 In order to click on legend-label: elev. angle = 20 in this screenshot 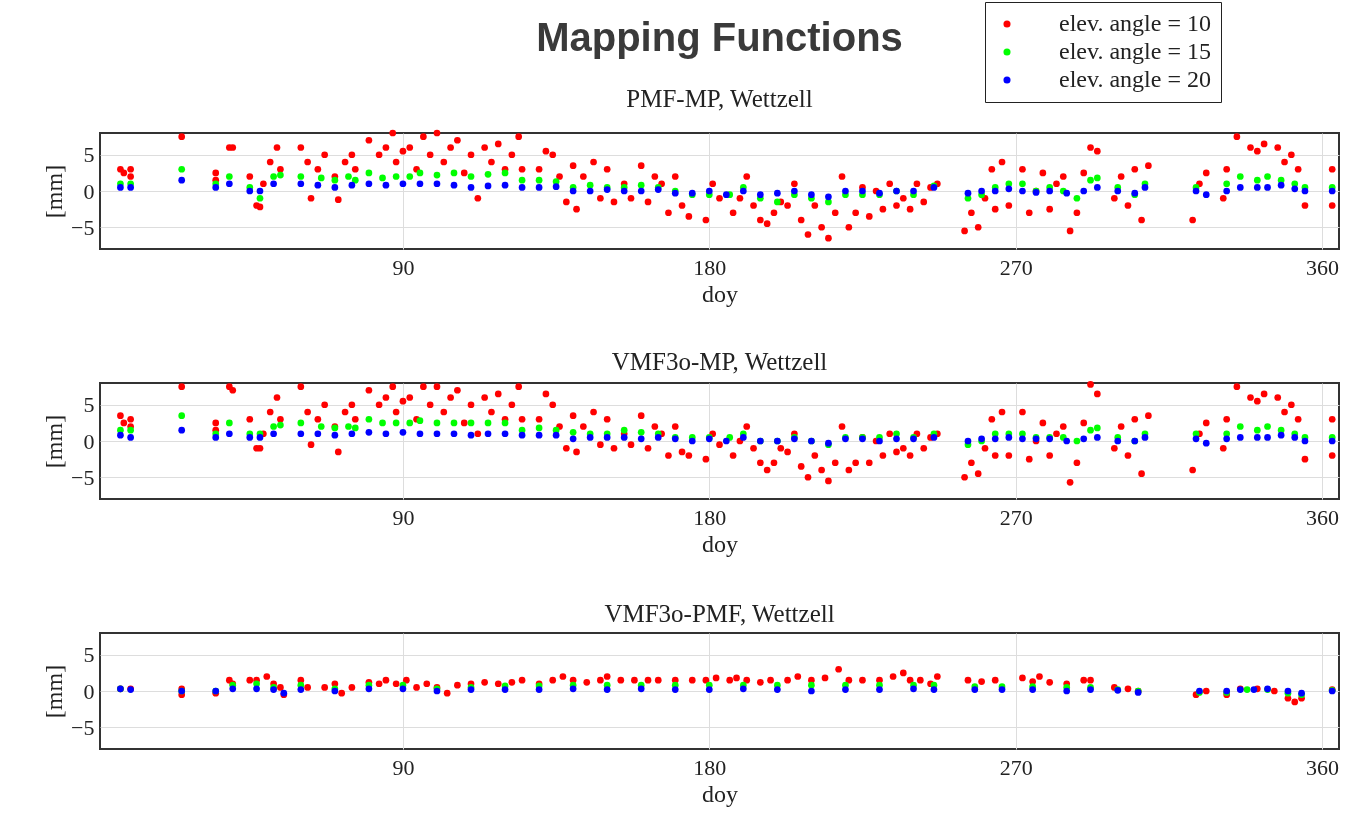, I will do `click(1135, 79)`.